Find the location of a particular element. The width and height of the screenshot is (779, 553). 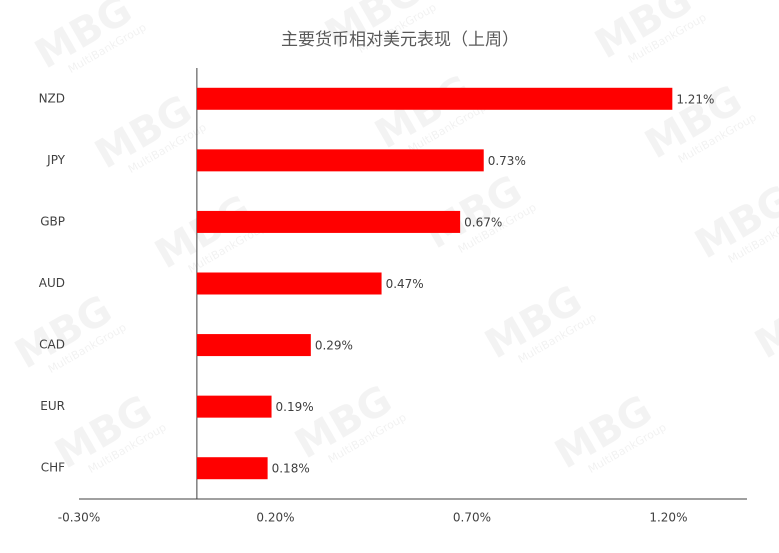

chart-title: 主要货币相对美元表现（上周） is located at coordinates (400, 40).